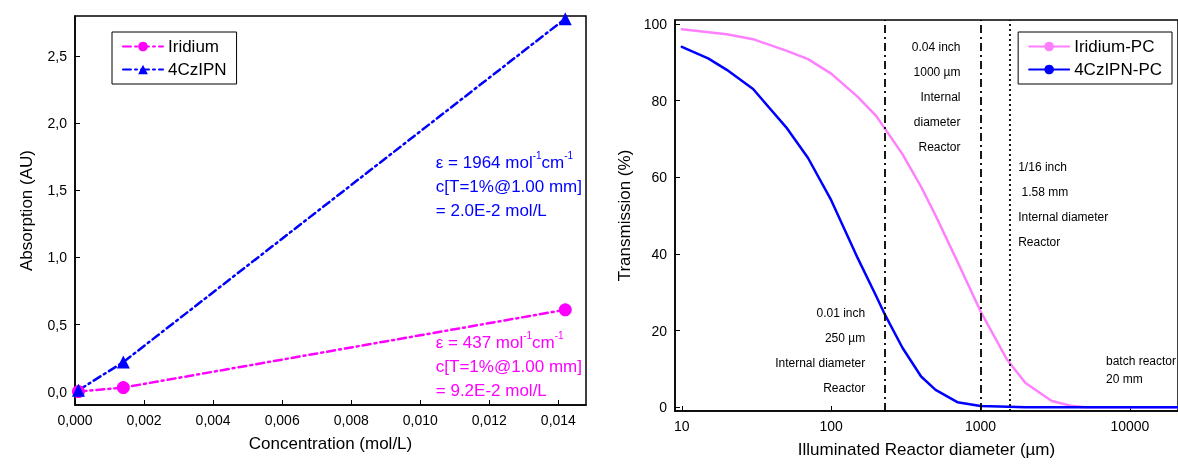 The width and height of the screenshot is (1178, 467). Describe the element at coordinates (663, 407) in the screenshot. I see `y-tick-label: 0` at that location.